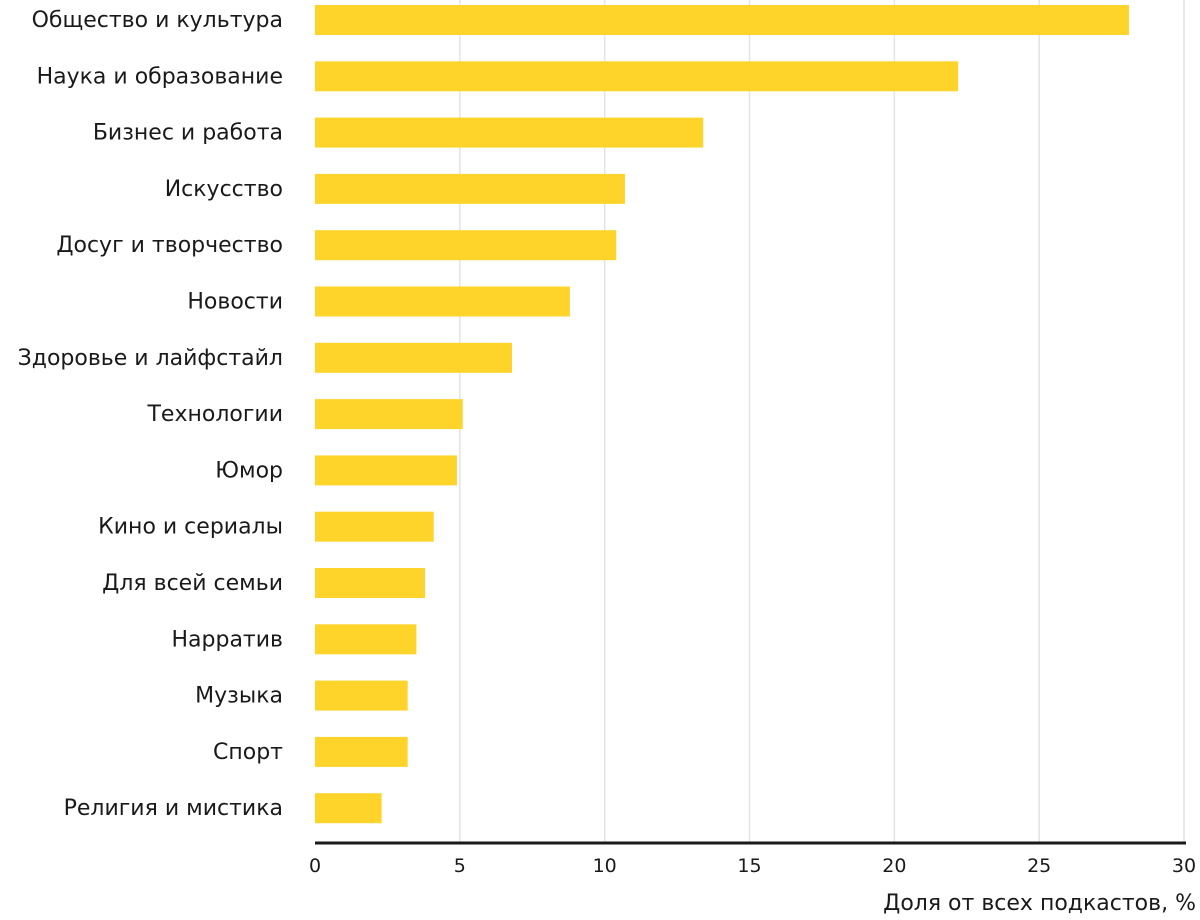 This screenshot has width=1200, height=920. I want to click on category-label: Искусство, so click(224, 189).